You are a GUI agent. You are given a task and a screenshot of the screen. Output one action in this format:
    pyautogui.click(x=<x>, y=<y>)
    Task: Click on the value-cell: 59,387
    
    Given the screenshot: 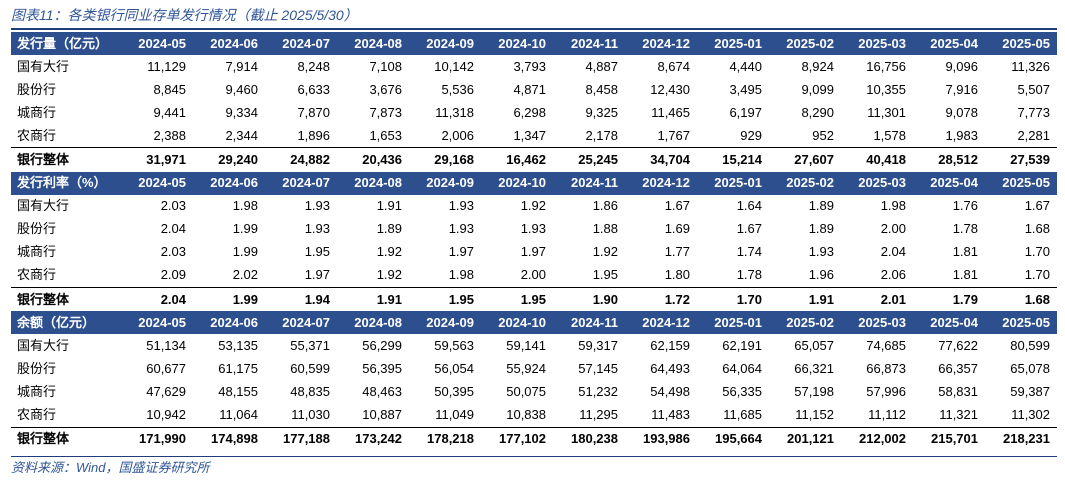 What is the action you would take?
    pyautogui.click(x=1030, y=391)
    